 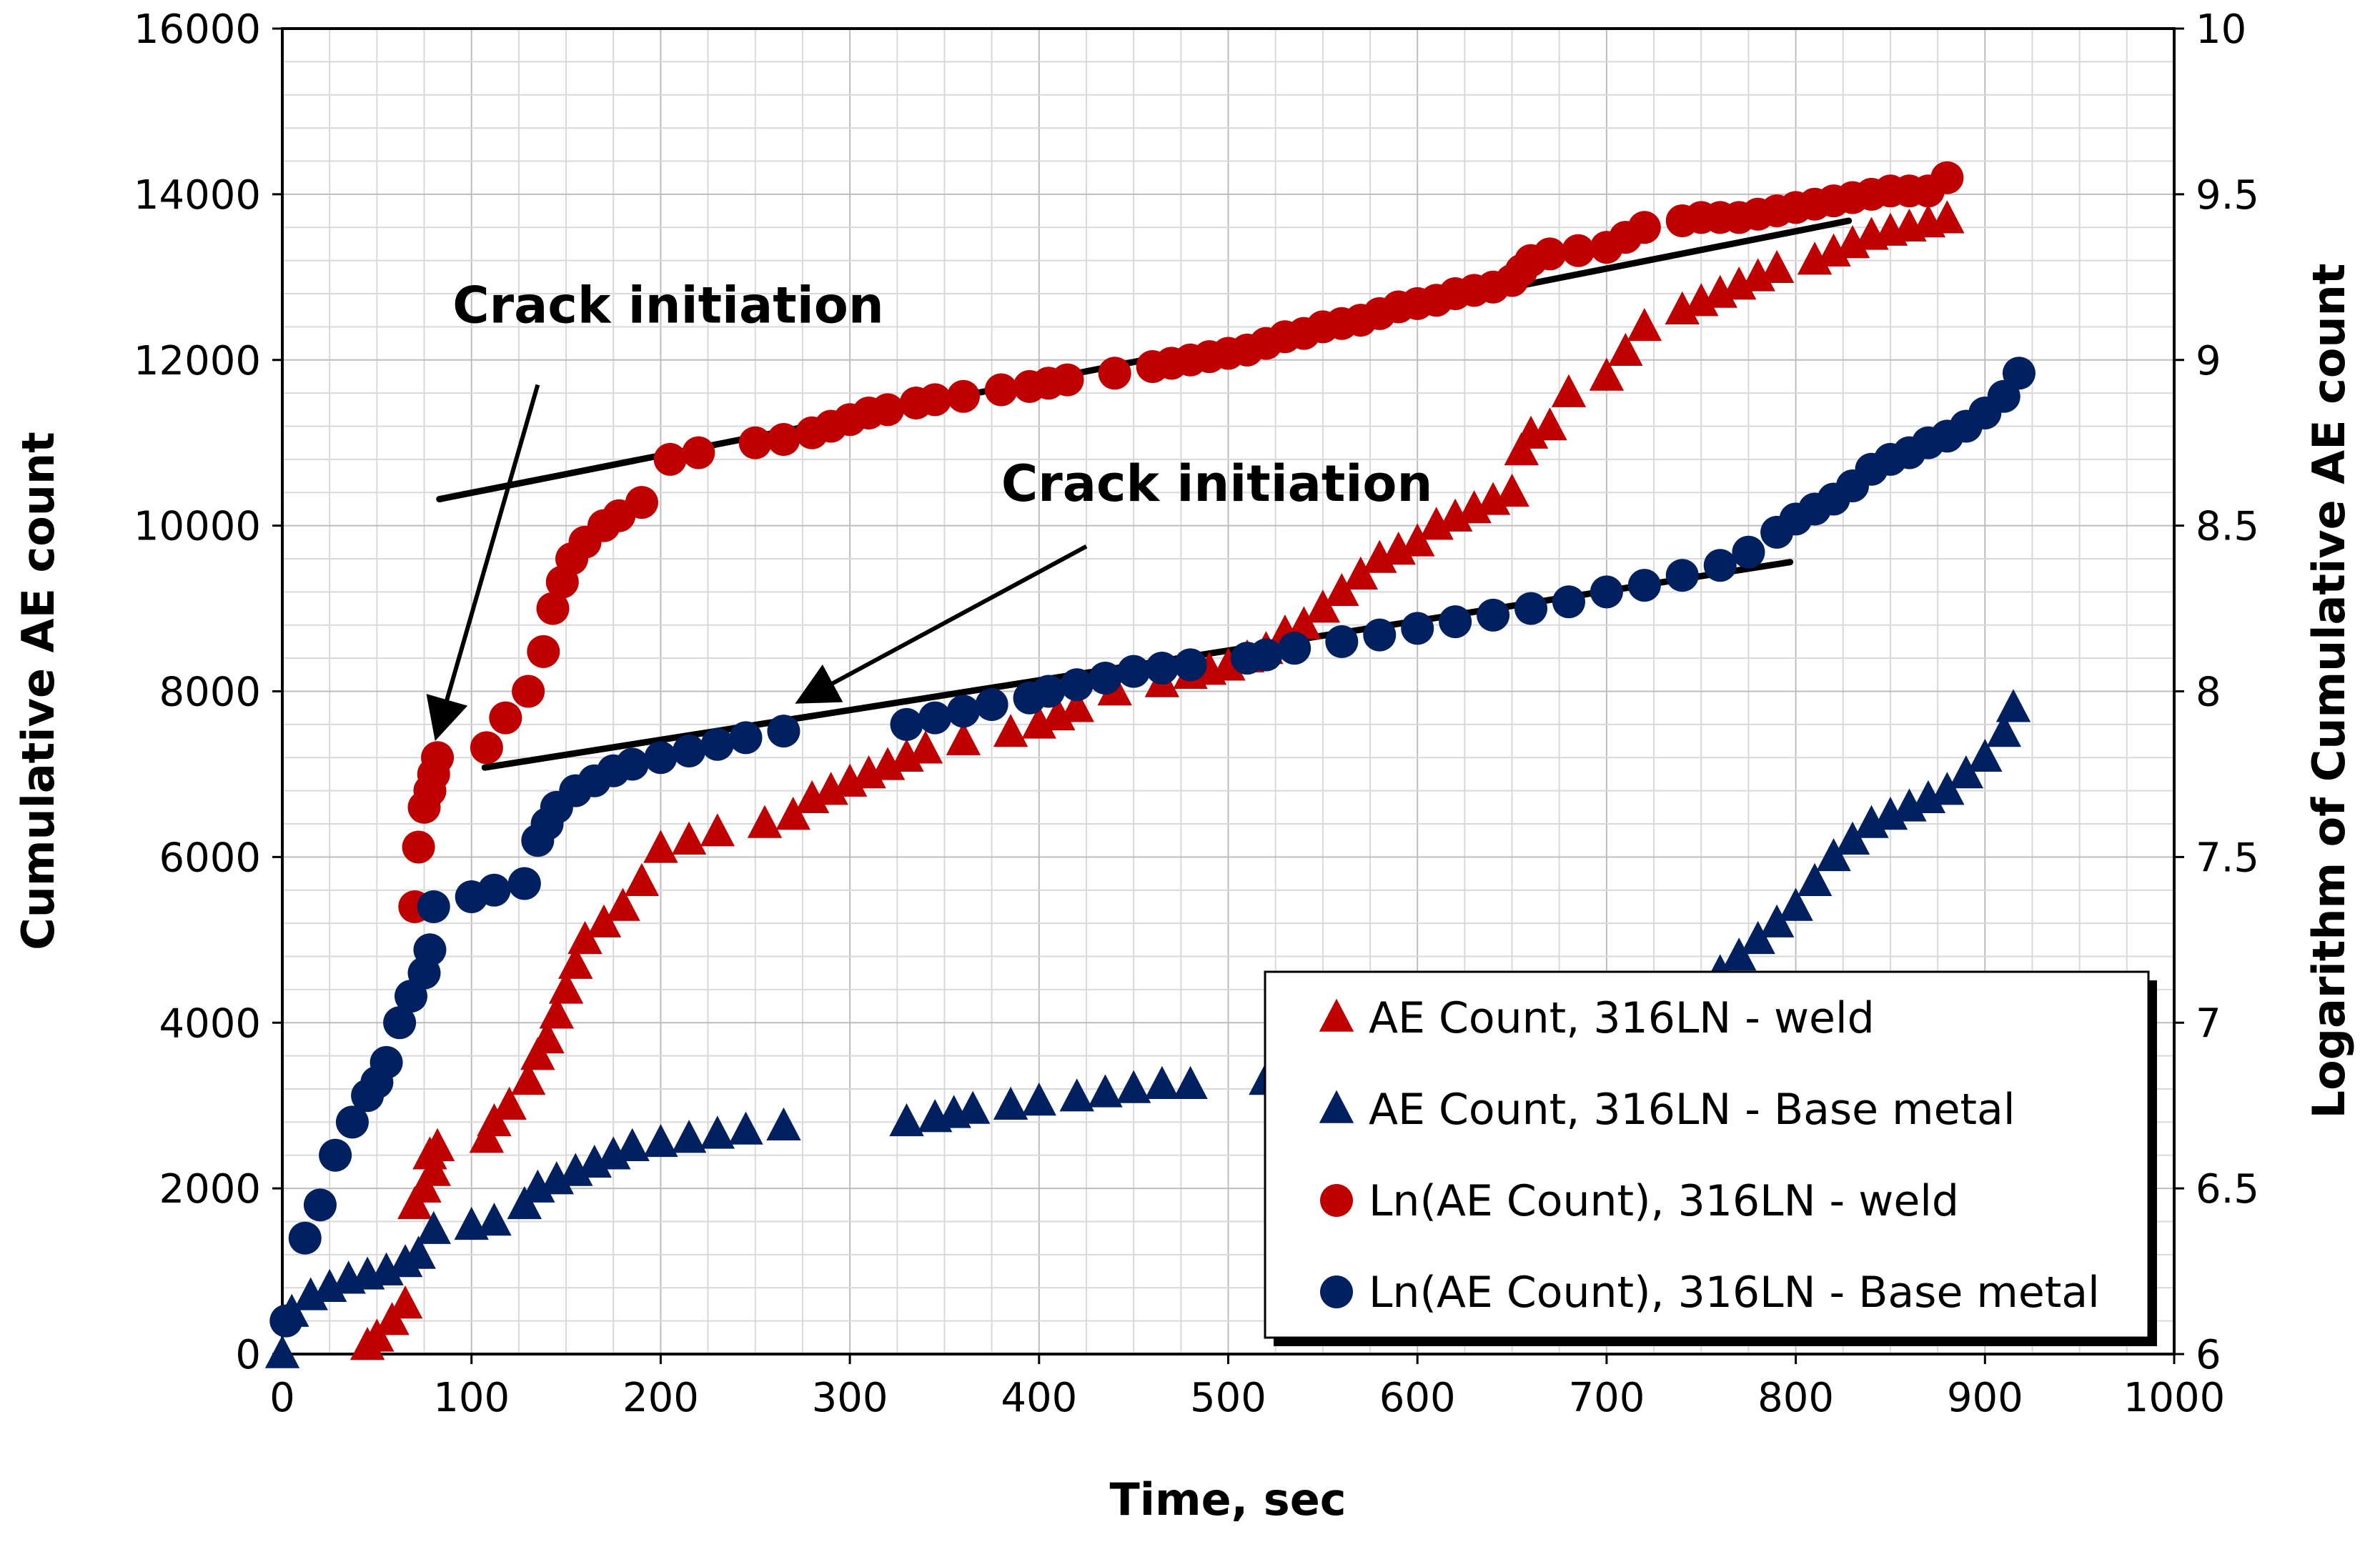 I want to click on annotation-arrow, so click(x=941, y=624).